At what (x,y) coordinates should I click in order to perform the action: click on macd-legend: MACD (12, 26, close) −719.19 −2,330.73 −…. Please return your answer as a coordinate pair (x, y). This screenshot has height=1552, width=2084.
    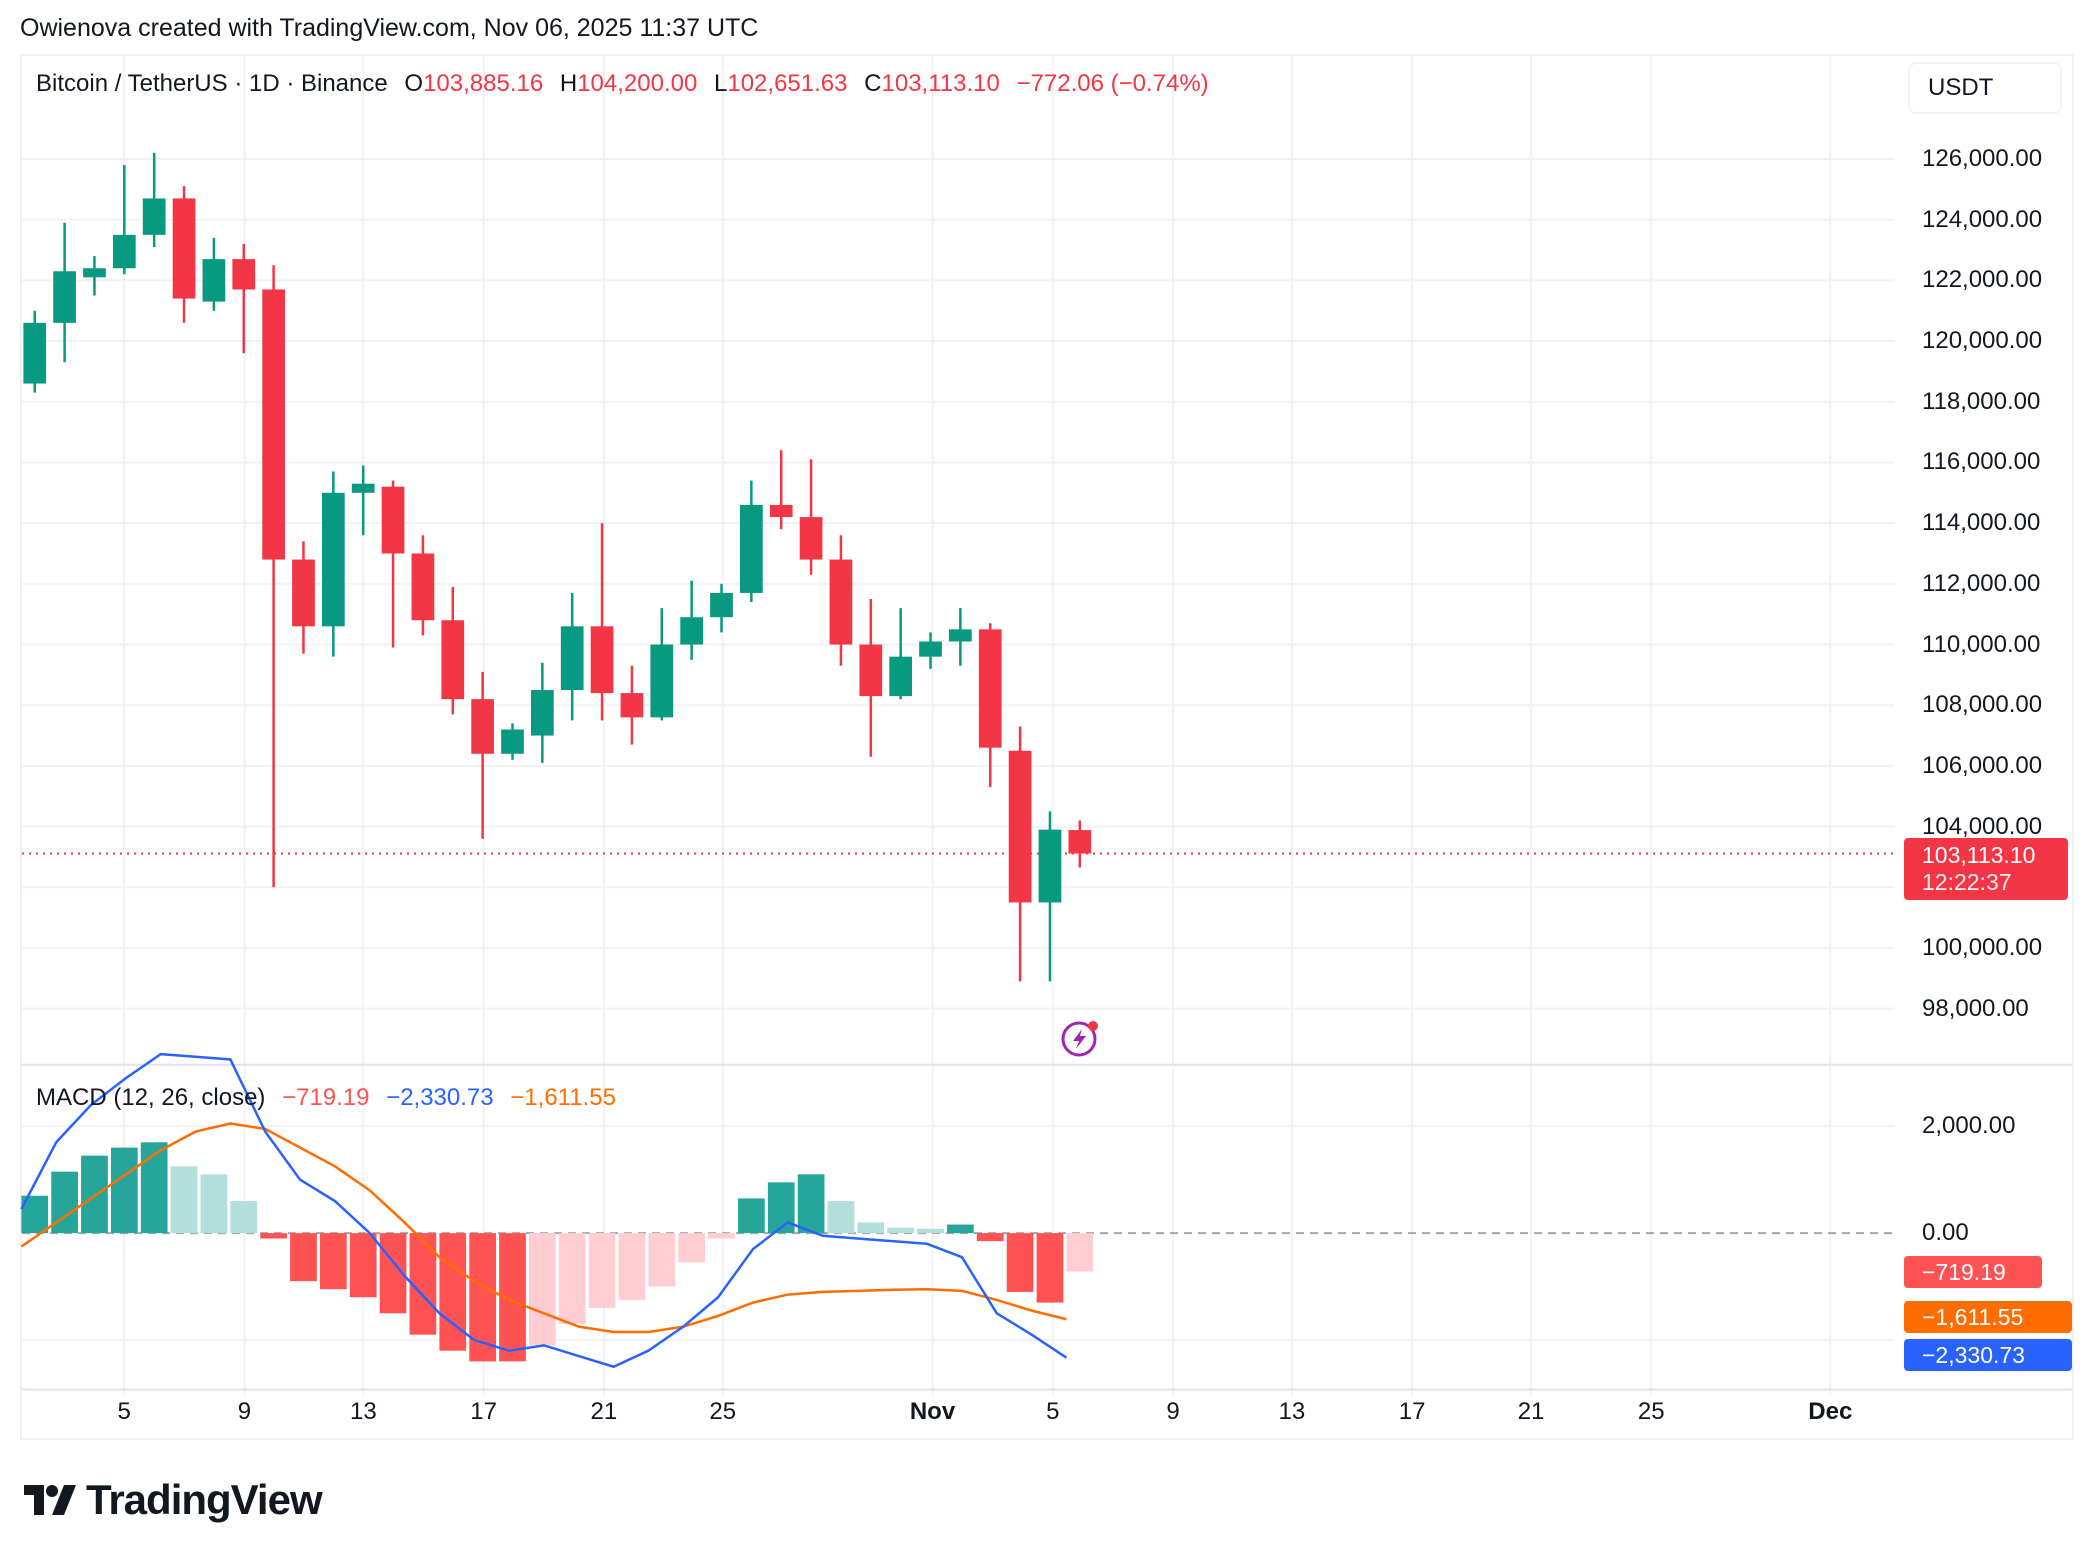
    Looking at the image, I should click on (331, 1098).